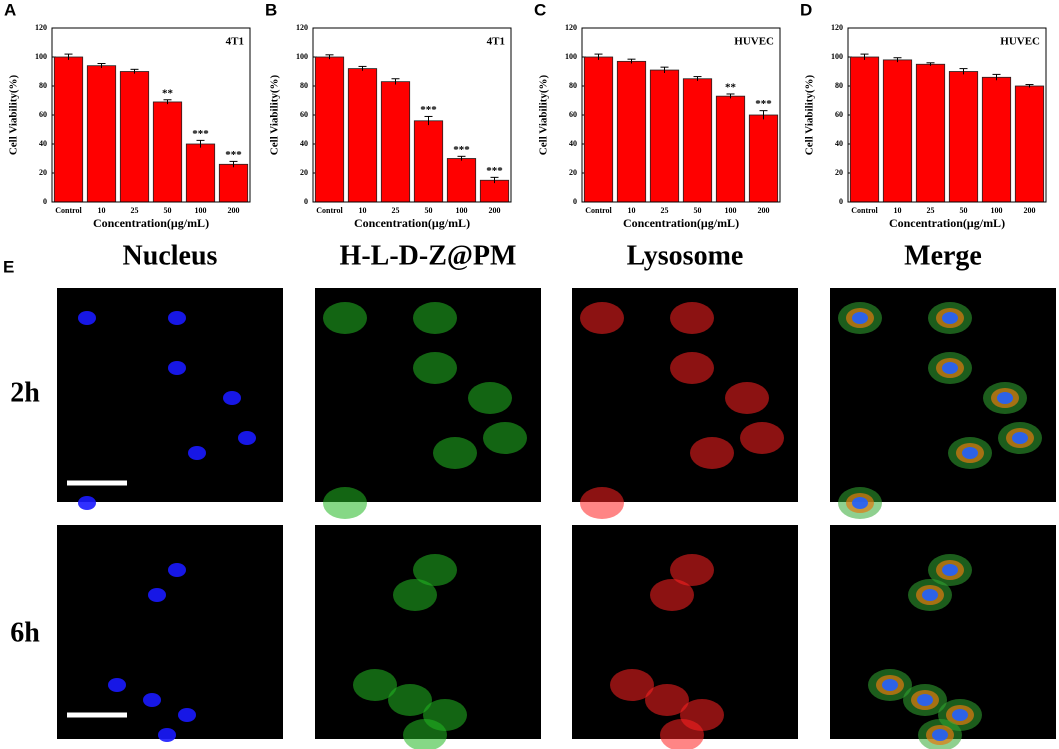 The width and height of the screenshot is (1059, 749). I want to click on row-label: 2h, so click(25, 392).